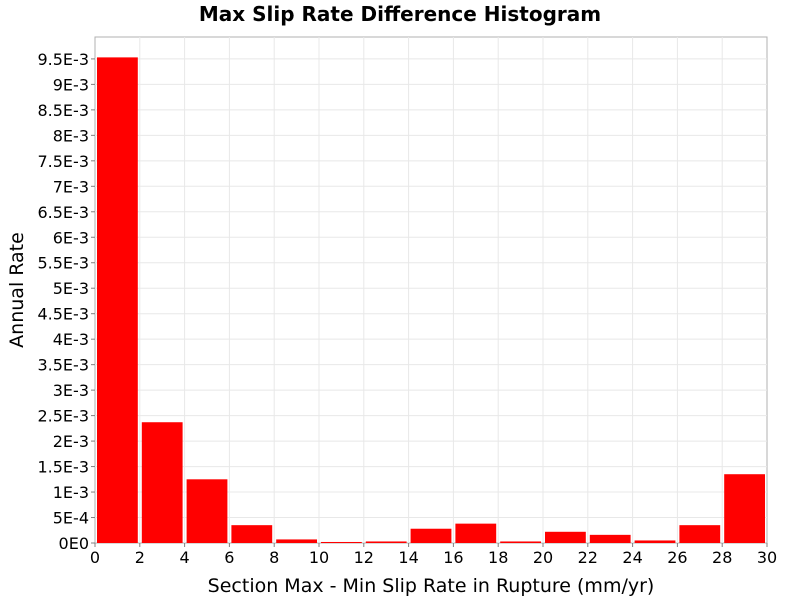 The height and width of the screenshot is (600, 800). Describe the element at coordinates (71, 237) in the screenshot. I see `y-tick-label: 6E-3` at that location.